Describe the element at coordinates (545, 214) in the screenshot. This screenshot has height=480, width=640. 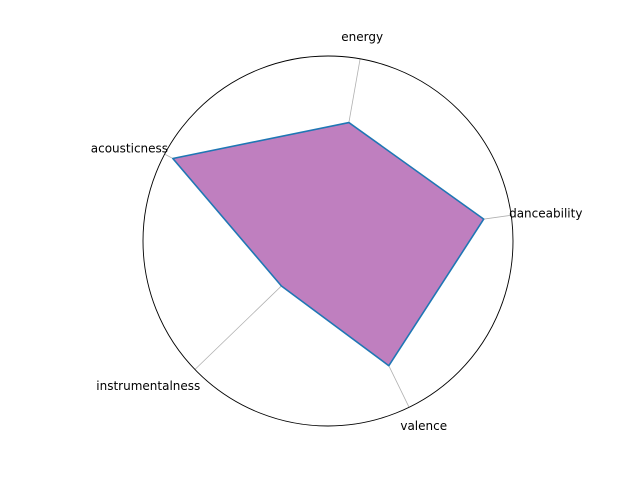
I see `axis-label-danceability: danceability` at that location.